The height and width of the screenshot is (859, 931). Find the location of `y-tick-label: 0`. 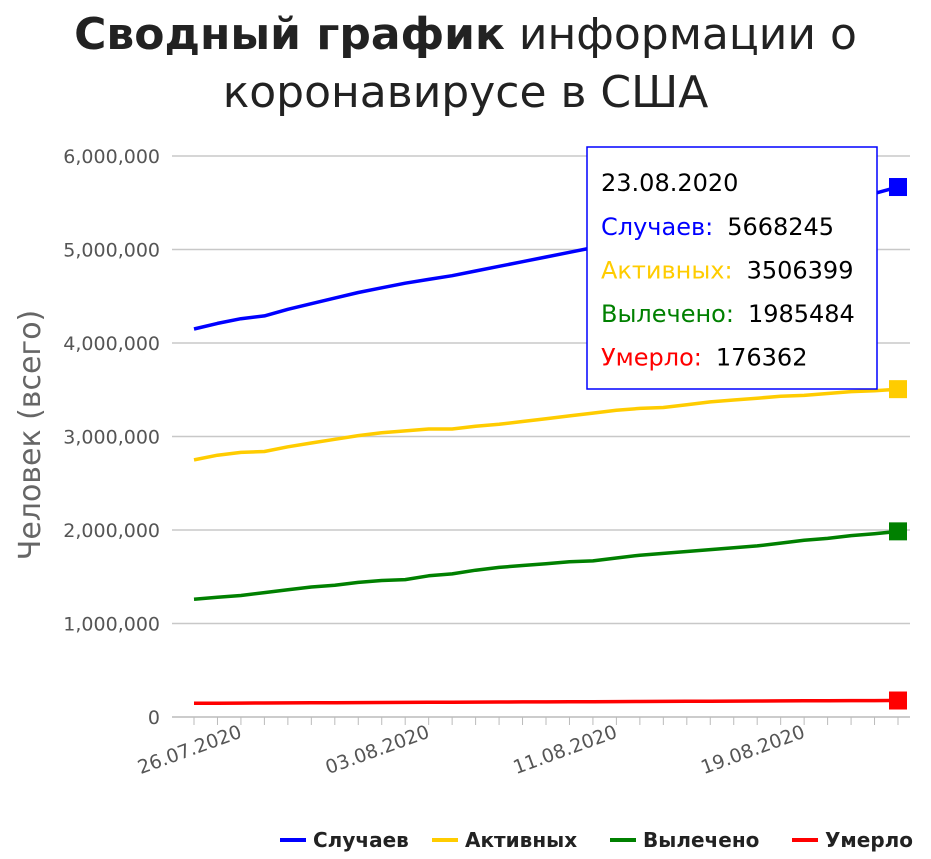

y-tick-label: 0 is located at coordinates (154, 718).